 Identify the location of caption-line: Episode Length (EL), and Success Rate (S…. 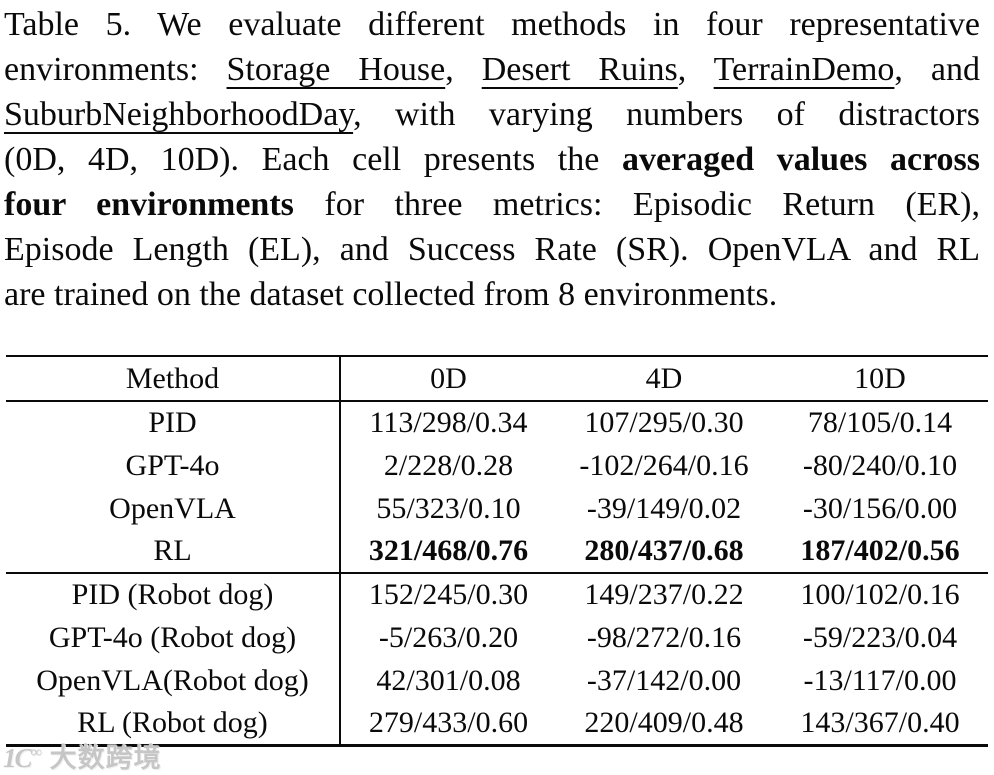
(492, 249).